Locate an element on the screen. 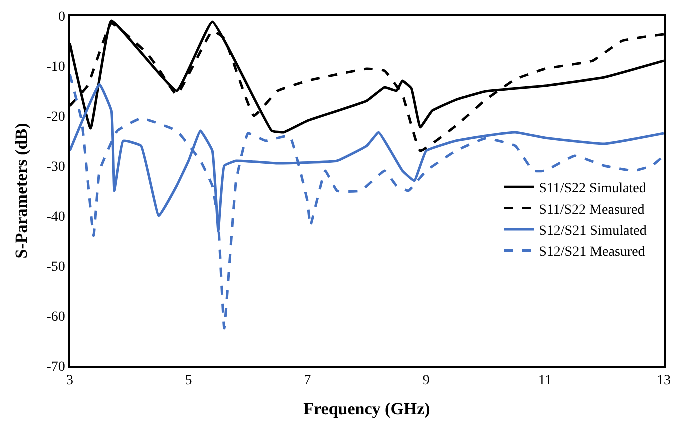 This screenshot has width=681, height=425. y-tick-label: -40 is located at coordinates (56, 217).